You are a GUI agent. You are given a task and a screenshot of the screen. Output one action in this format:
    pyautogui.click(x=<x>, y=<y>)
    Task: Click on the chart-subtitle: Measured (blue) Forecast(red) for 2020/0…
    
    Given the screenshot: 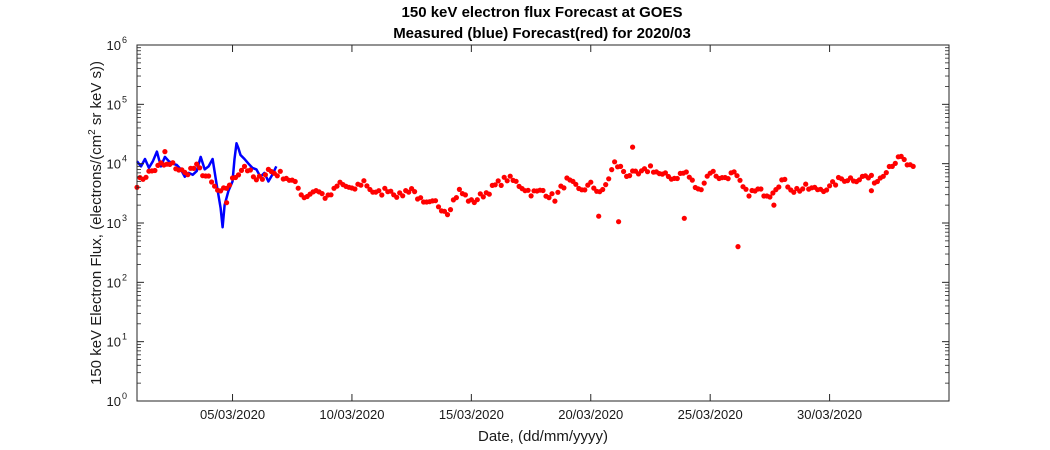 What is the action you would take?
    pyautogui.click(x=542, y=33)
    